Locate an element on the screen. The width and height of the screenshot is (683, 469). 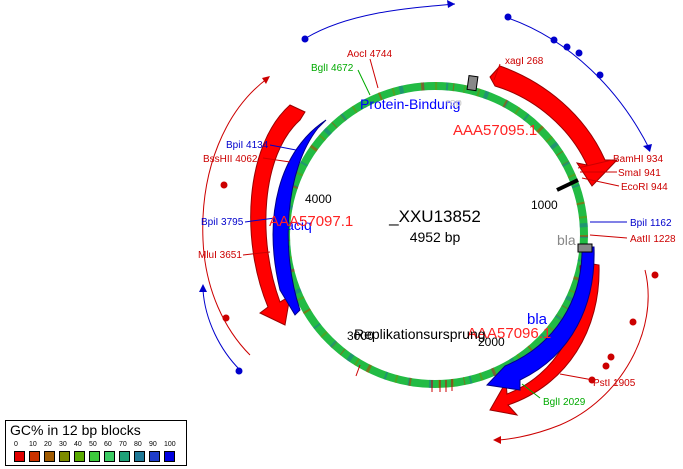
tick-1000: 1000 is located at coordinates (544, 205).